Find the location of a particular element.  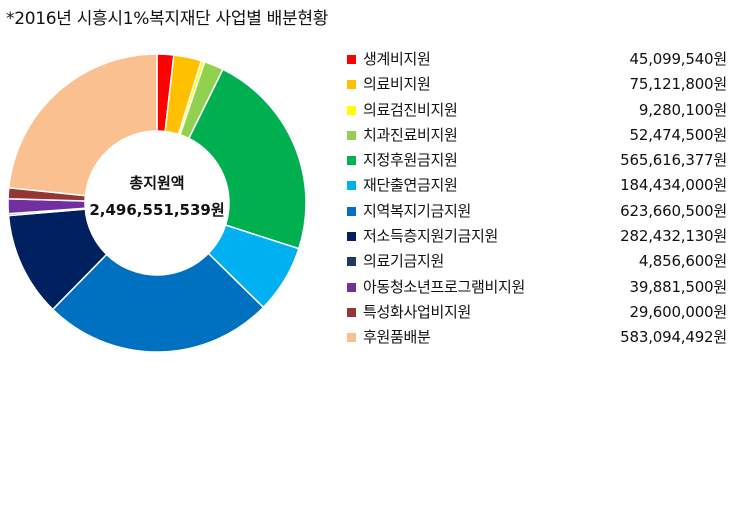

legend-value: 52,474,500원 is located at coordinates (678, 134).